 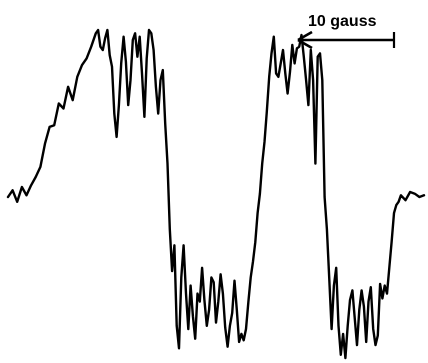 I want to click on scale-bar: 10 gauss, so click(x=346, y=31).